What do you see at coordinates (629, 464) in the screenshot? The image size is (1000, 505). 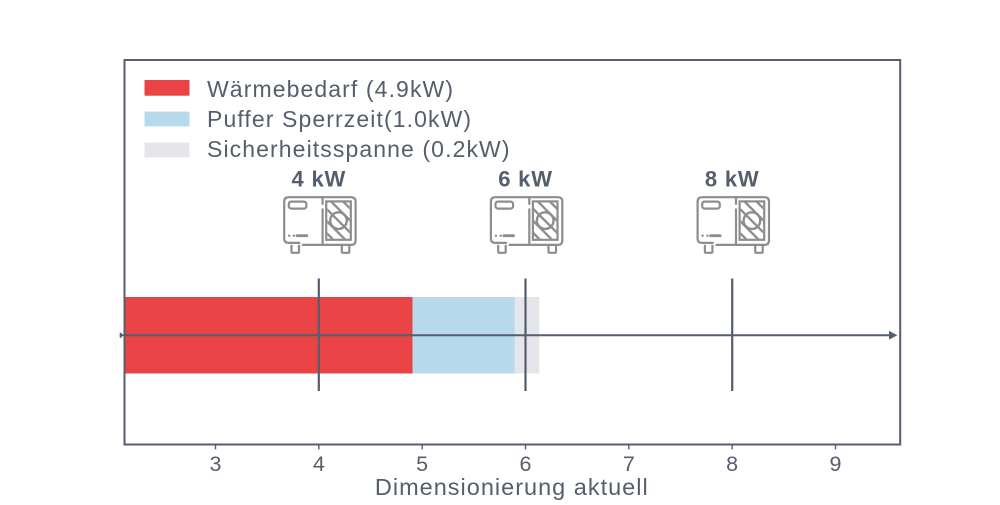 I see `svg-text: 7` at bounding box center [629, 464].